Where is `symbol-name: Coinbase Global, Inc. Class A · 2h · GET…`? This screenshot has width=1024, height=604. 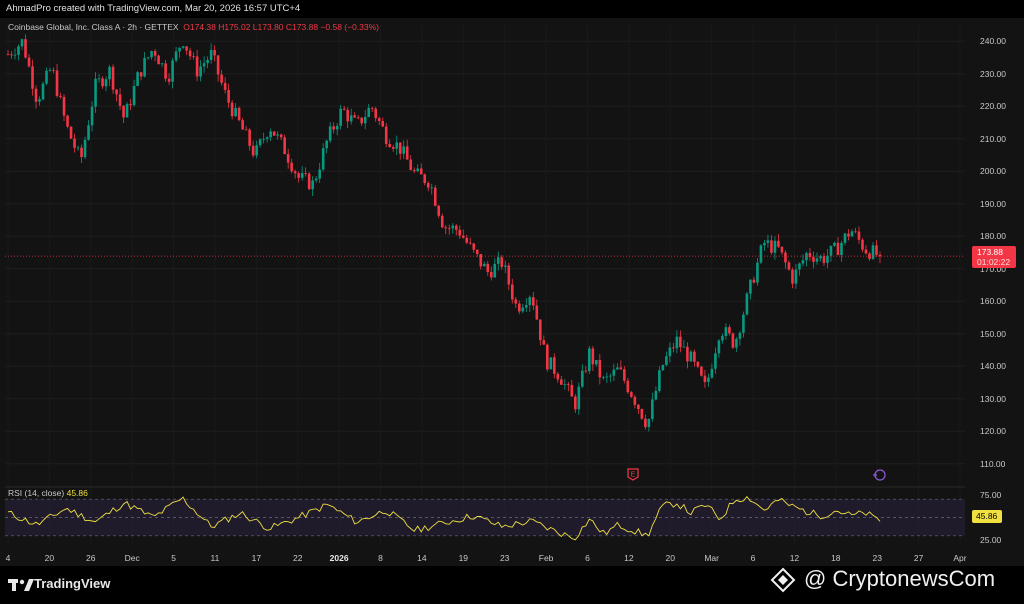 symbol-name: Coinbase Global, Inc. Class A · 2h · GET… is located at coordinates (93, 27).